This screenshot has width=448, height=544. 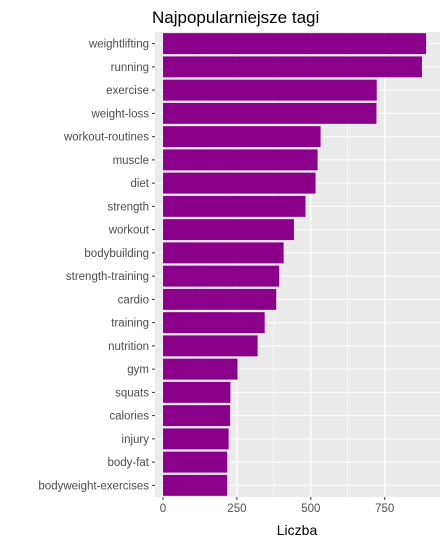 I want to click on y-tick-label-running: running, so click(x=130, y=68).